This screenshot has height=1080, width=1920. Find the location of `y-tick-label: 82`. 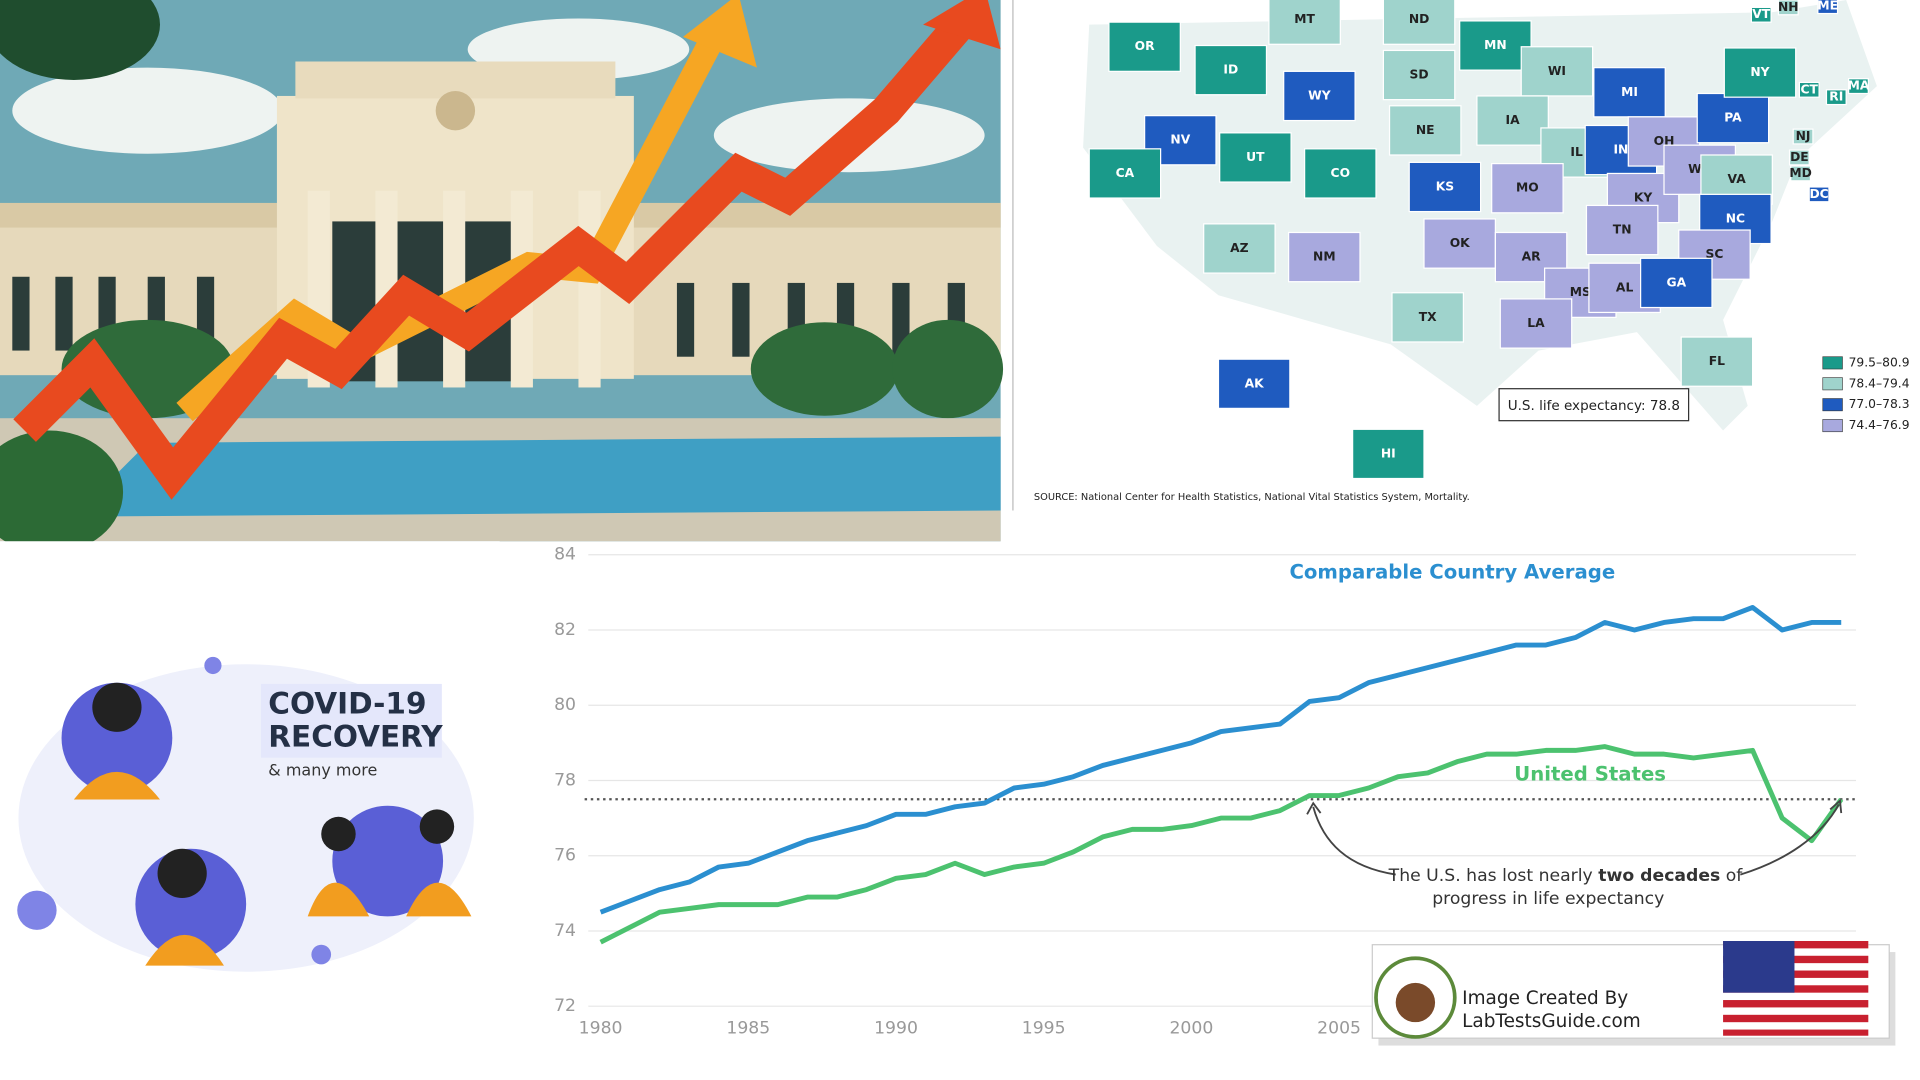

y-tick-label: 82 is located at coordinates (565, 630).